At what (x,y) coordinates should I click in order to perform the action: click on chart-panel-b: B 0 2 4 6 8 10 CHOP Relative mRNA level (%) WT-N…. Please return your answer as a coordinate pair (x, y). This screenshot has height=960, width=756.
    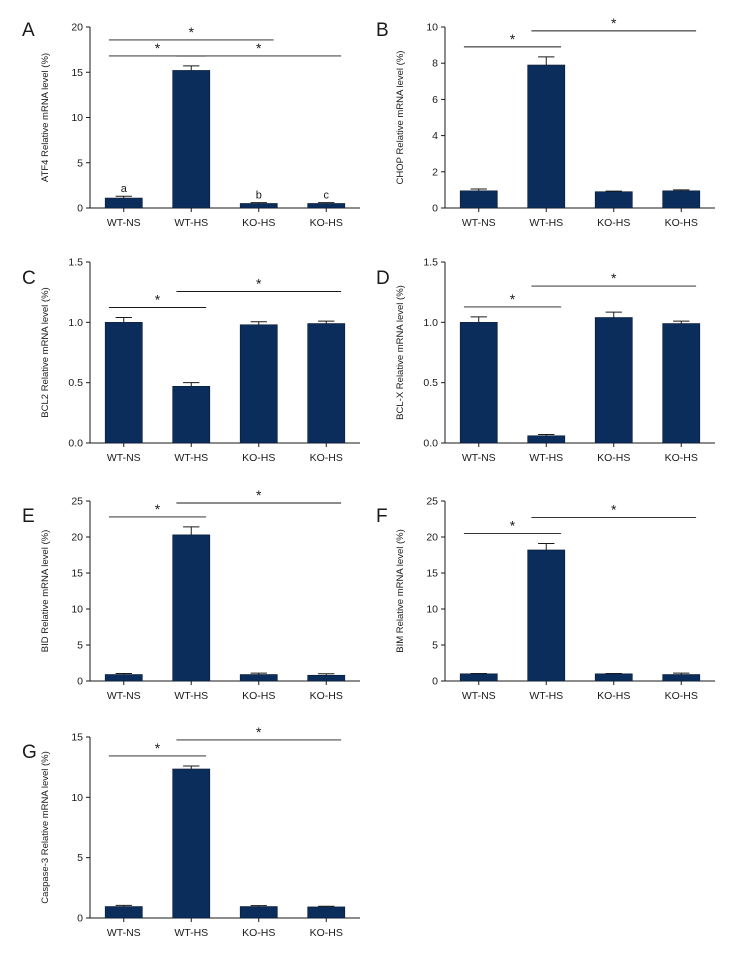
    Looking at the image, I should click on (545, 122).